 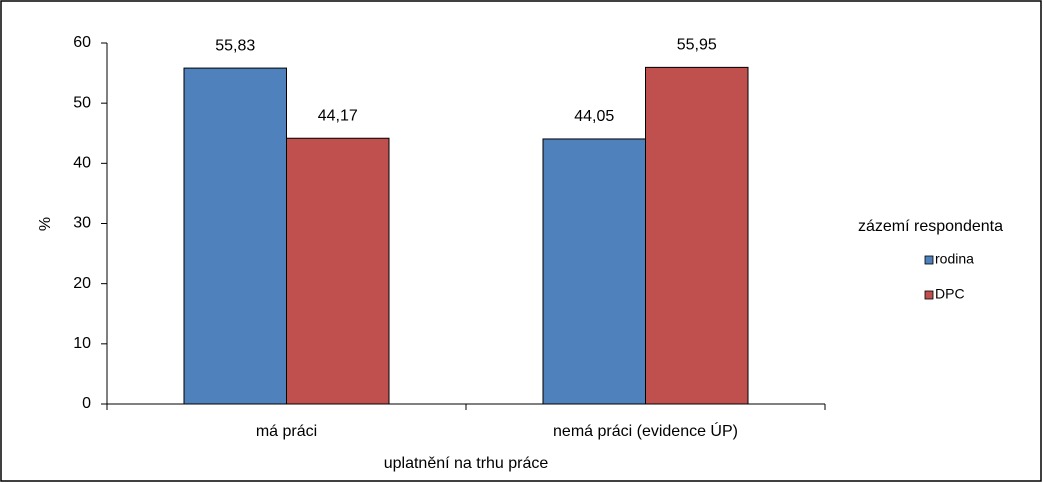 I want to click on value-label: 55,95, so click(x=697, y=45).